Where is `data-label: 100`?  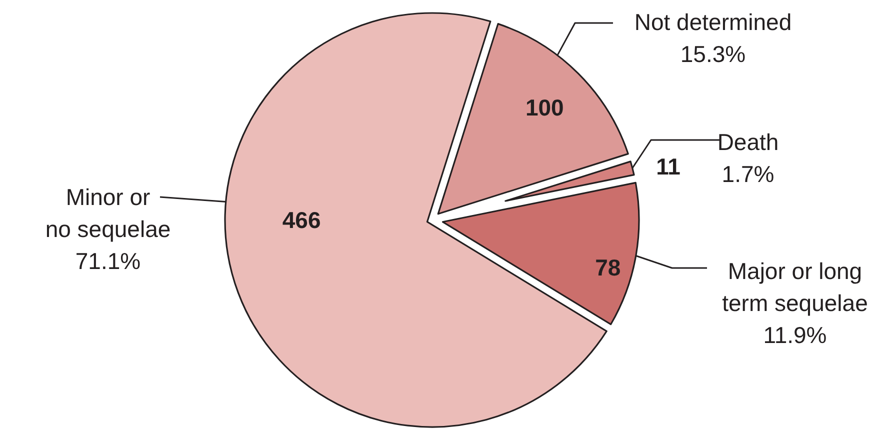
data-label: 100 is located at coordinates (544, 107).